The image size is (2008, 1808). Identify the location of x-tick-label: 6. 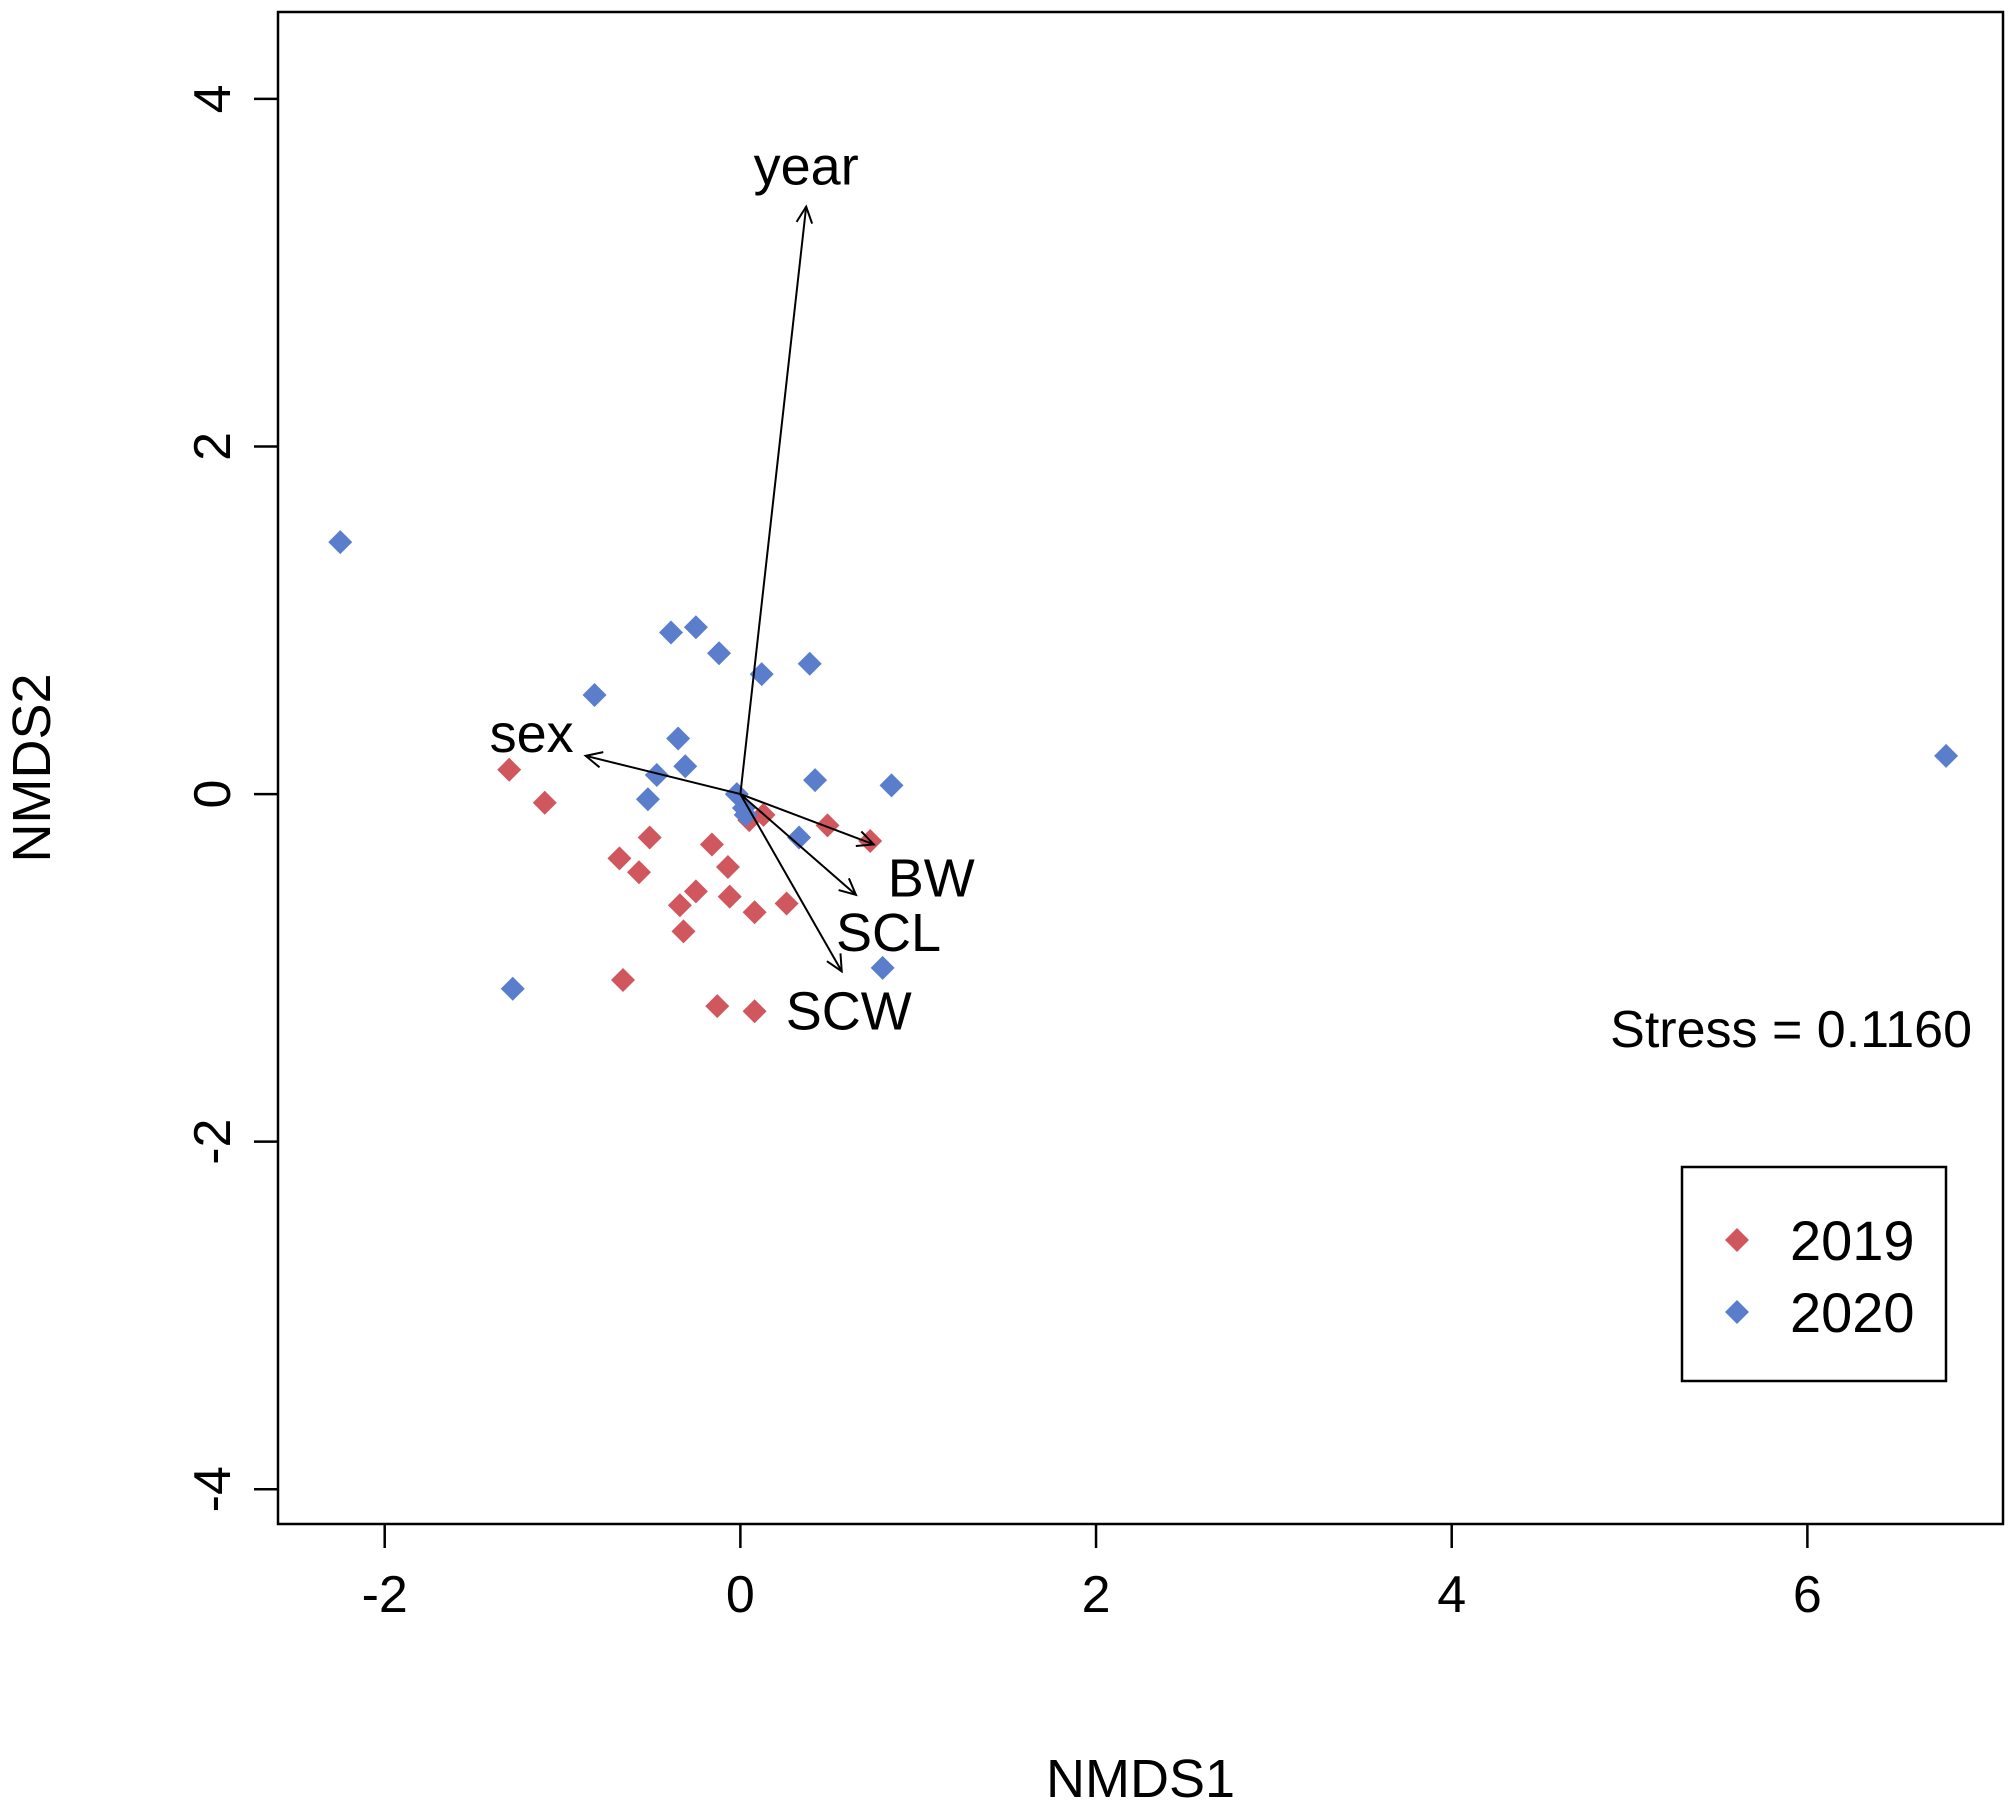
(1807, 1595).